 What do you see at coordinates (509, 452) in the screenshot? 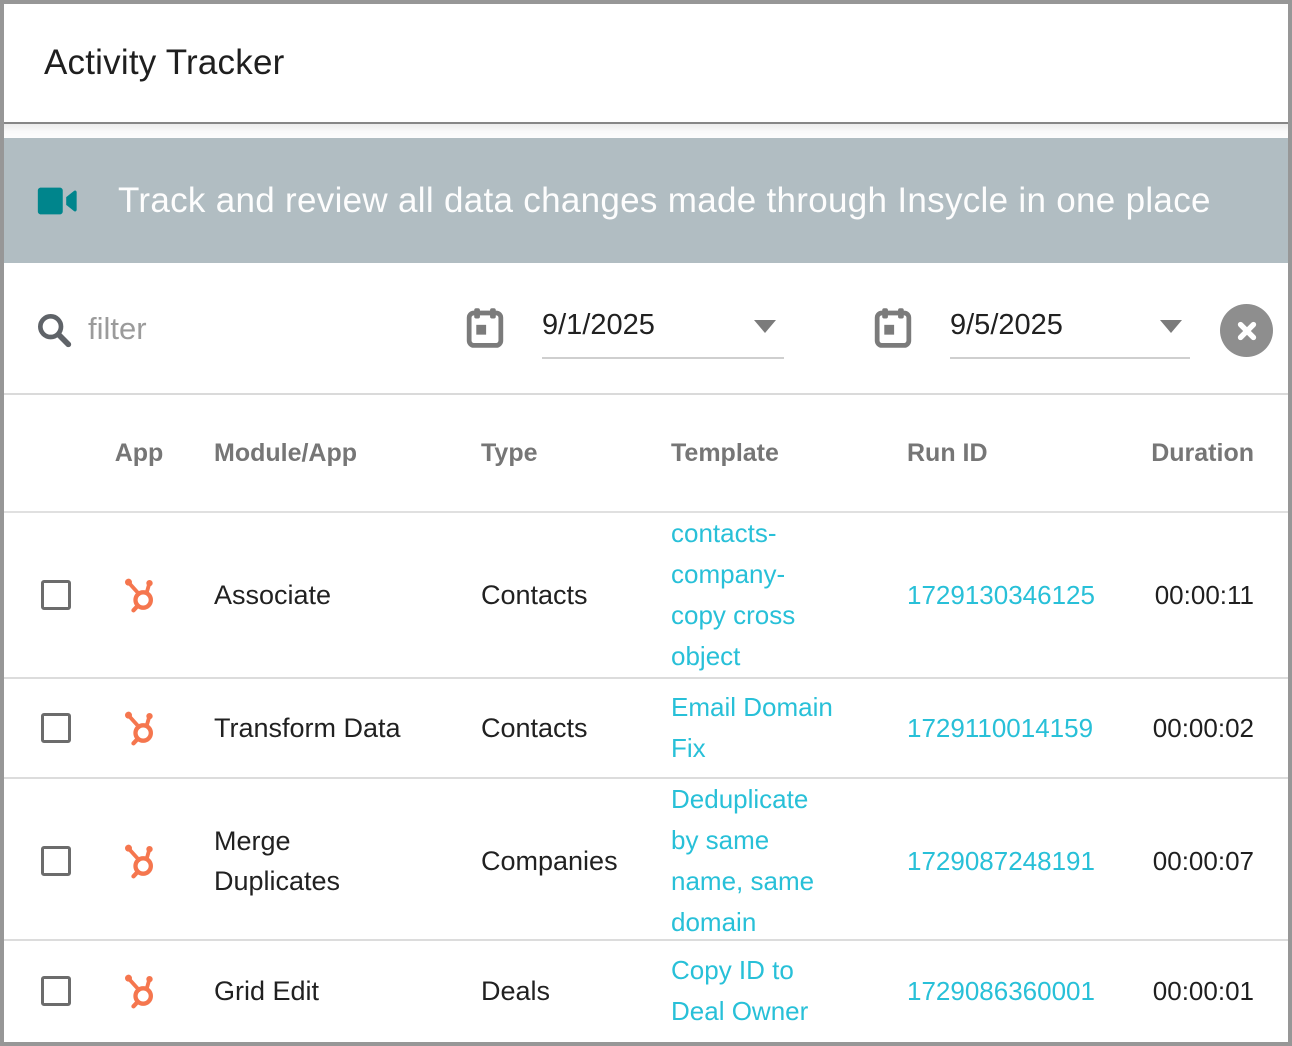
I see `col-header-type: Type` at bounding box center [509, 452].